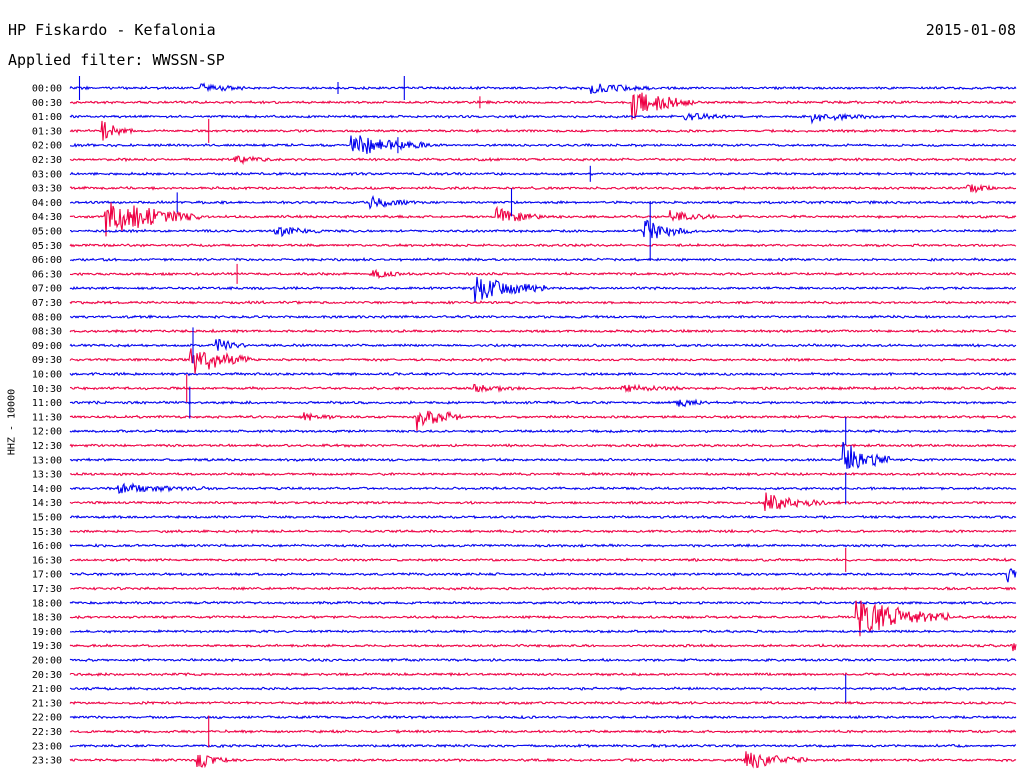  Describe the element at coordinates (116, 60) in the screenshot. I see `filter-label: Applied filter: WWSSN-SP` at that location.